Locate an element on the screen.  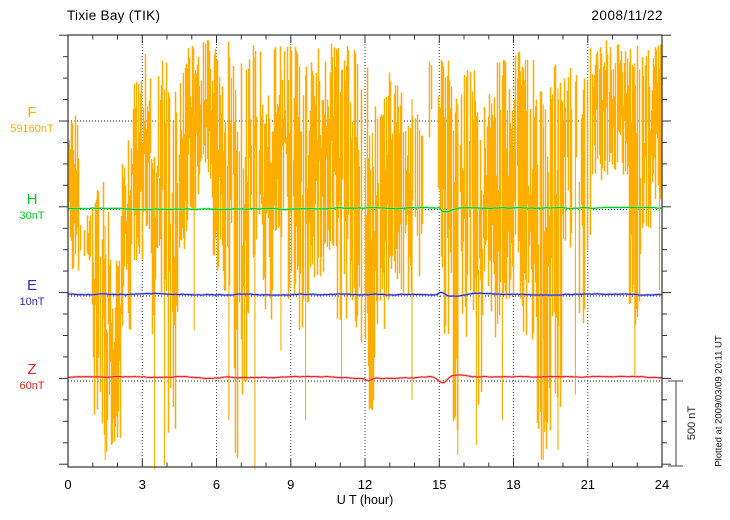
channel-baseline-e: 10nT is located at coordinates (32, 302).